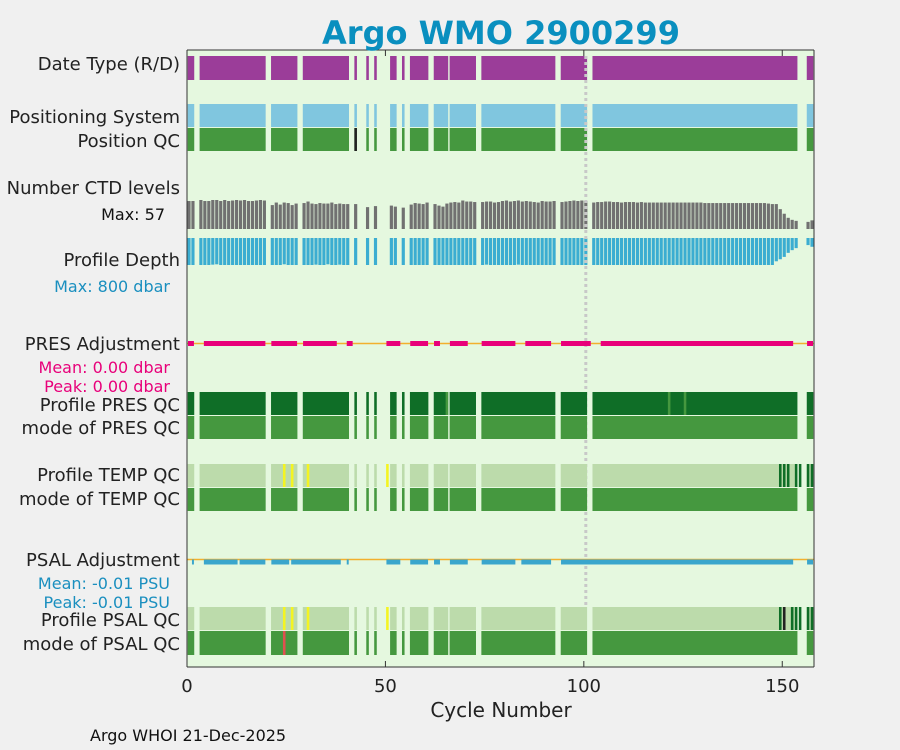 This screenshot has width=900, height=750. What do you see at coordinates (800, 618) in the screenshot?
I see `profile-psal-qc-good-cell` at bounding box center [800, 618].